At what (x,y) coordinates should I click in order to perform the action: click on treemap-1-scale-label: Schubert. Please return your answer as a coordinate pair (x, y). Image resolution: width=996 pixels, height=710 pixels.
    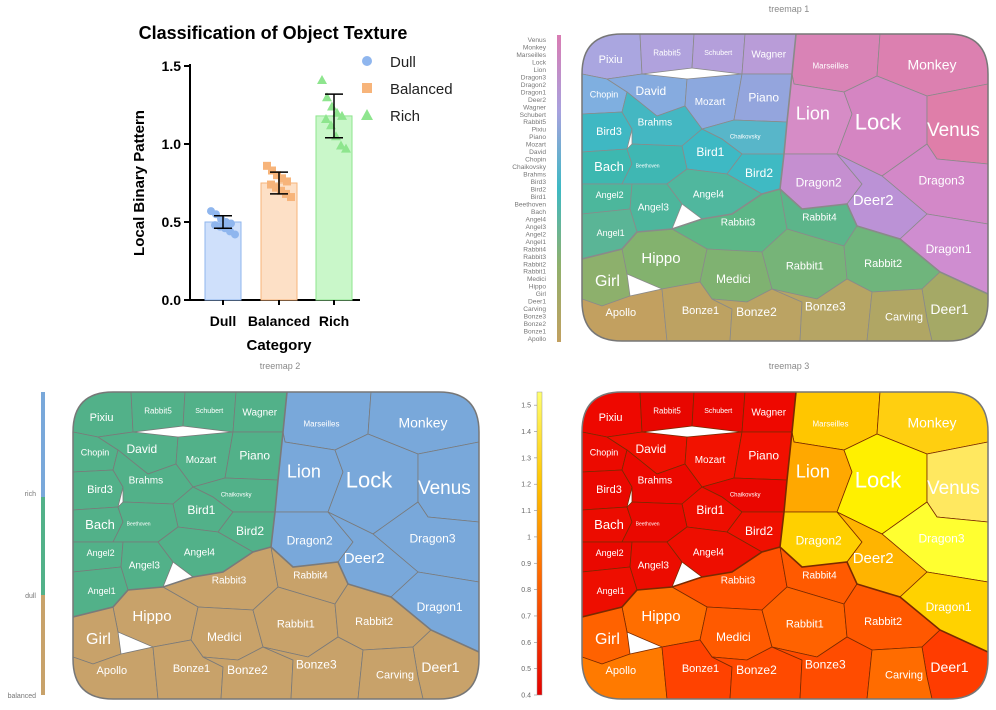
    Looking at the image, I should click on (533, 115).